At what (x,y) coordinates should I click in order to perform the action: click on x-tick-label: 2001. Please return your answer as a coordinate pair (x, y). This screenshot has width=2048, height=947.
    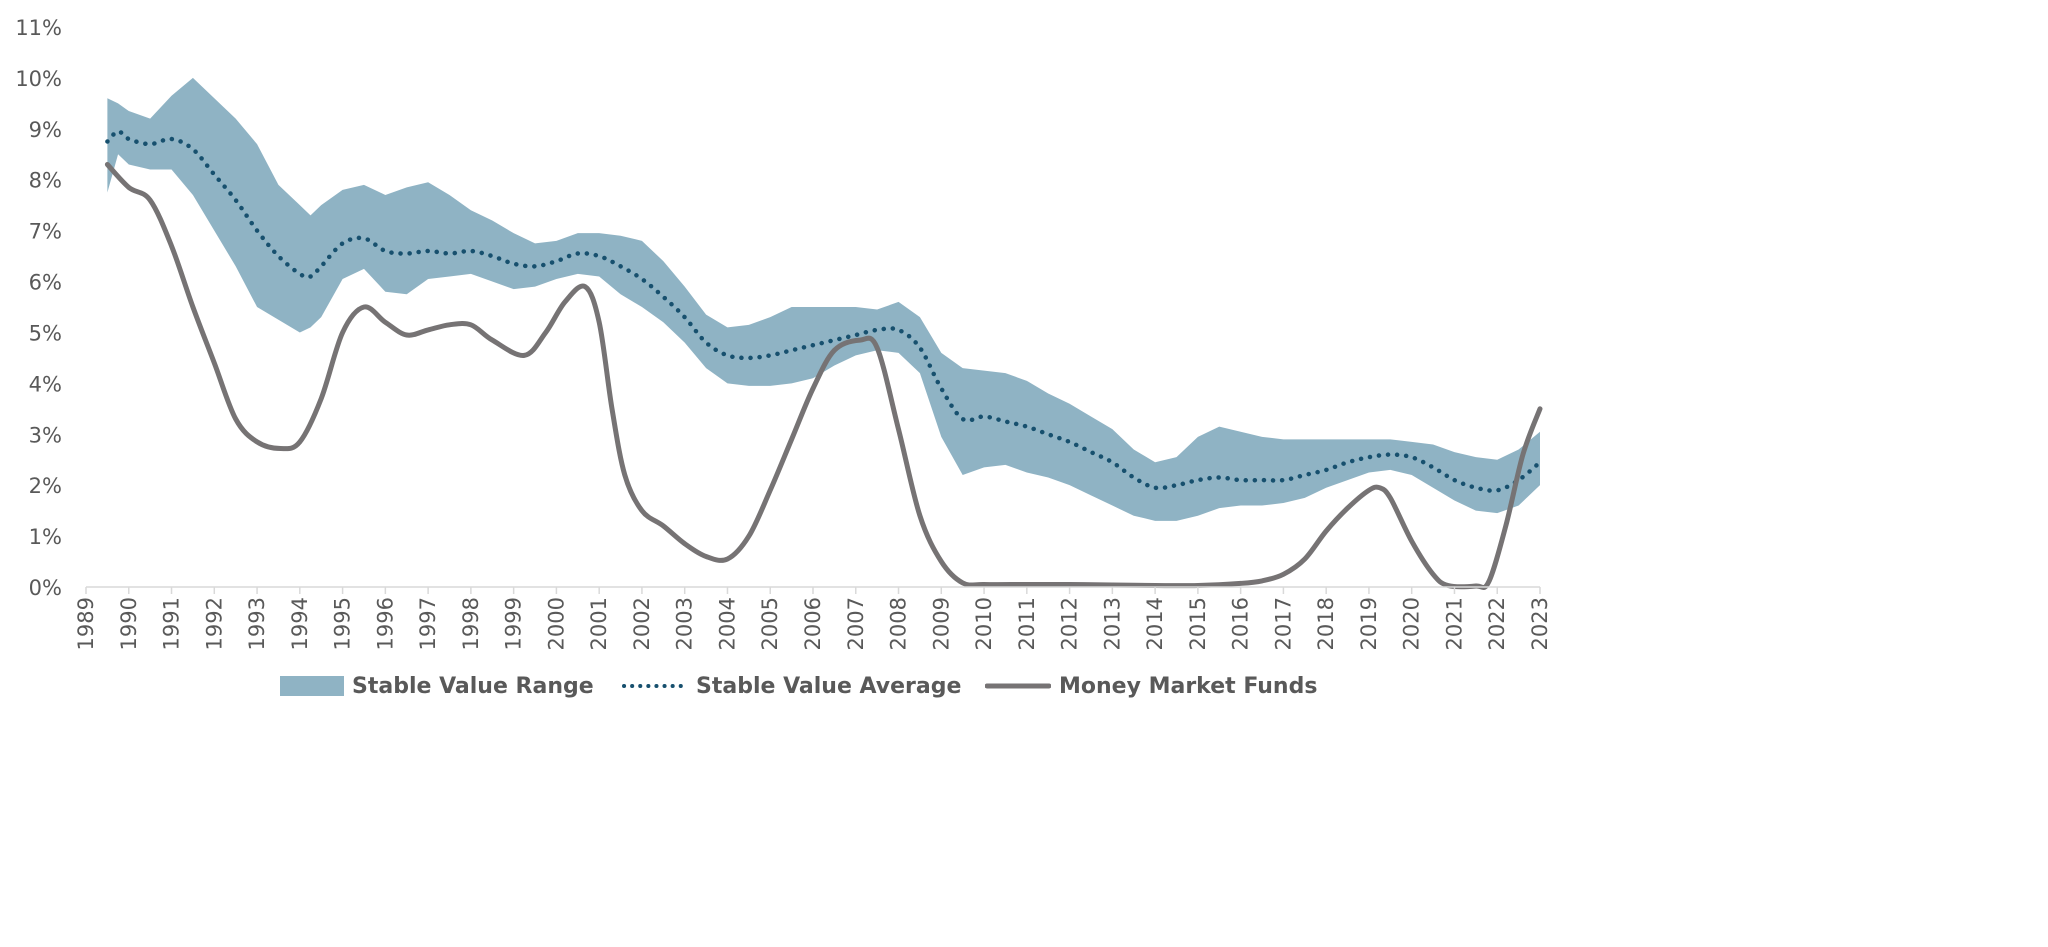
    Looking at the image, I should click on (599, 623).